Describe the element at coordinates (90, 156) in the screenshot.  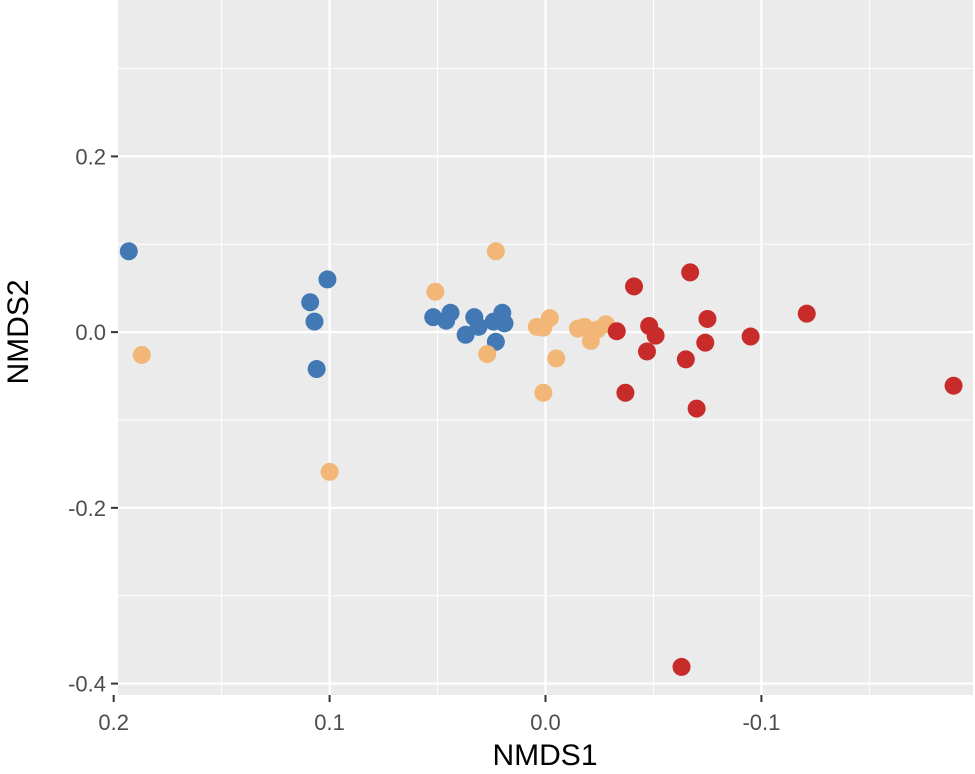
I see `y-tick-label: 0.2` at that location.